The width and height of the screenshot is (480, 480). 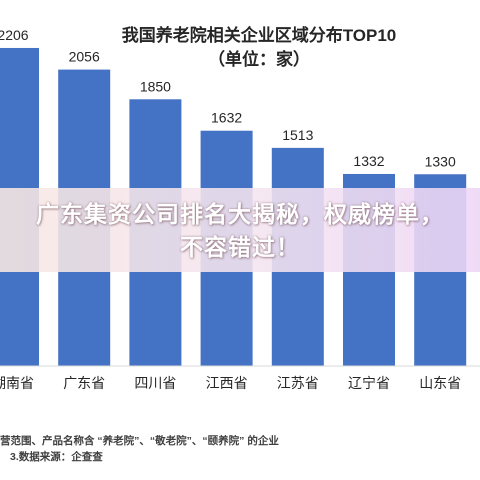 I want to click on promo-headline: 广东集资公司排名大揭秘，权威榜单，不容错过！, so click(x=240, y=230).